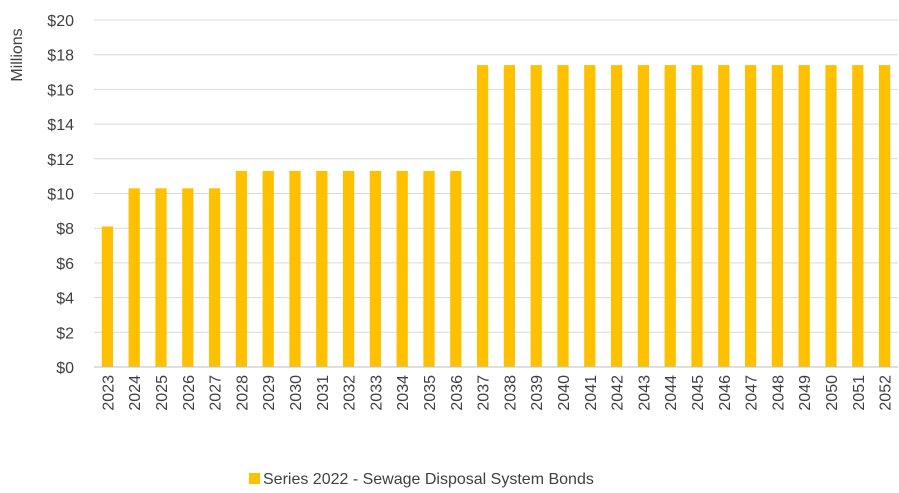 This screenshot has height=493, width=899. I want to click on bar-2046, so click(724, 216).